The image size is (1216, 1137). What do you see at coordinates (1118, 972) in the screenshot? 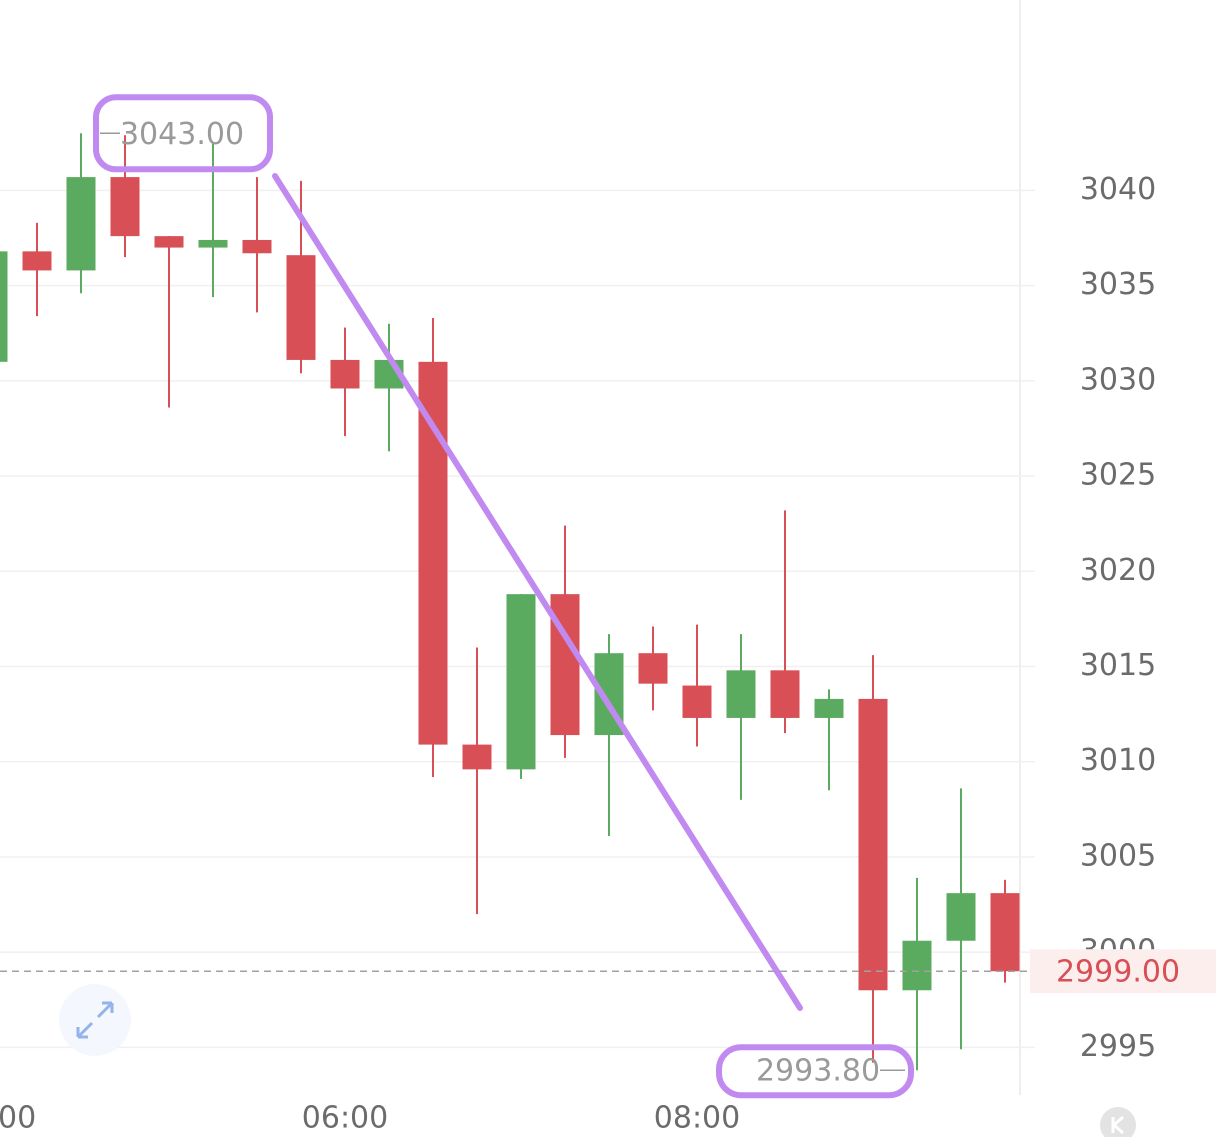
I see `last-price-label: 2999.00` at bounding box center [1118, 972].